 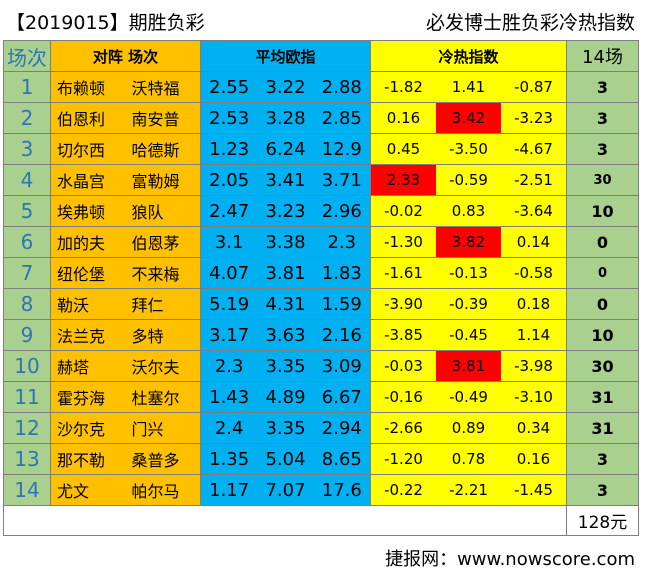 What do you see at coordinates (125, 366) in the screenshot?
I see `match-cell: 赫塔 沃尔夫` at bounding box center [125, 366].